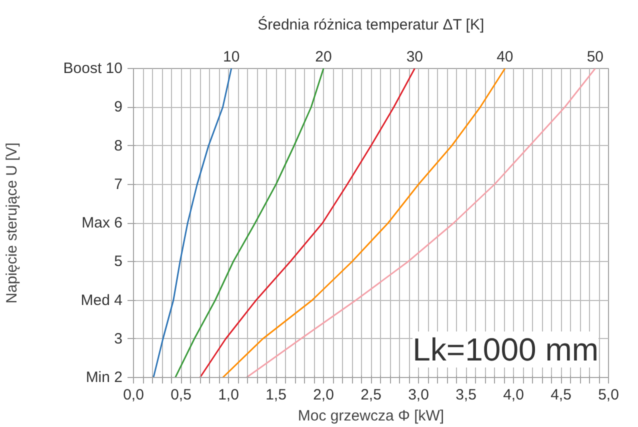 The width and height of the screenshot is (638, 427). I want to click on y-tick-label: 3, so click(118, 339).